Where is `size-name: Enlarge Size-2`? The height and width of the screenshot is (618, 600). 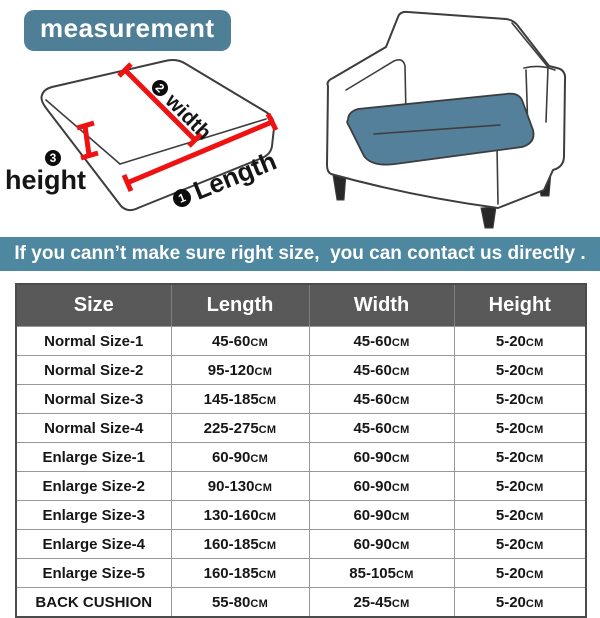
size-name: Enlarge Size-2 is located at coordinates (94, 486).